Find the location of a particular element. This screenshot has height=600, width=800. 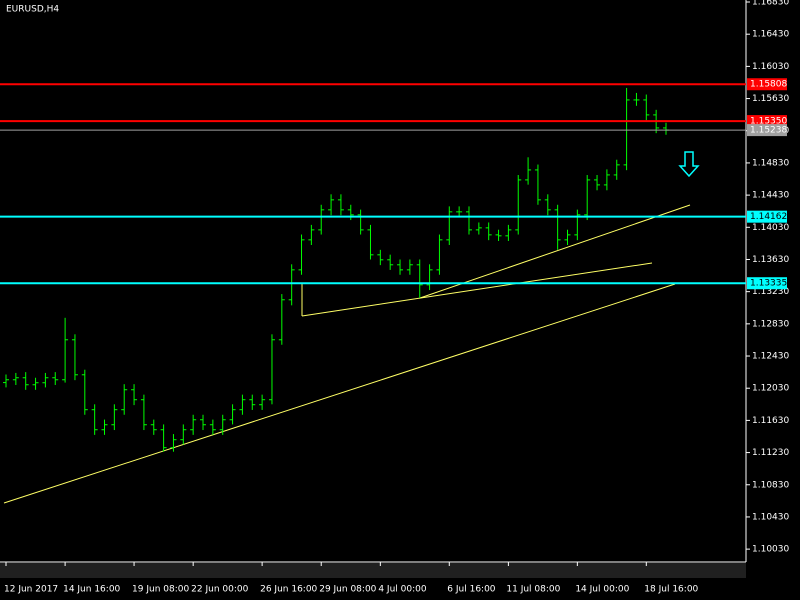

y-tick-label: 1.10030 is located at coordinates (770, 550).